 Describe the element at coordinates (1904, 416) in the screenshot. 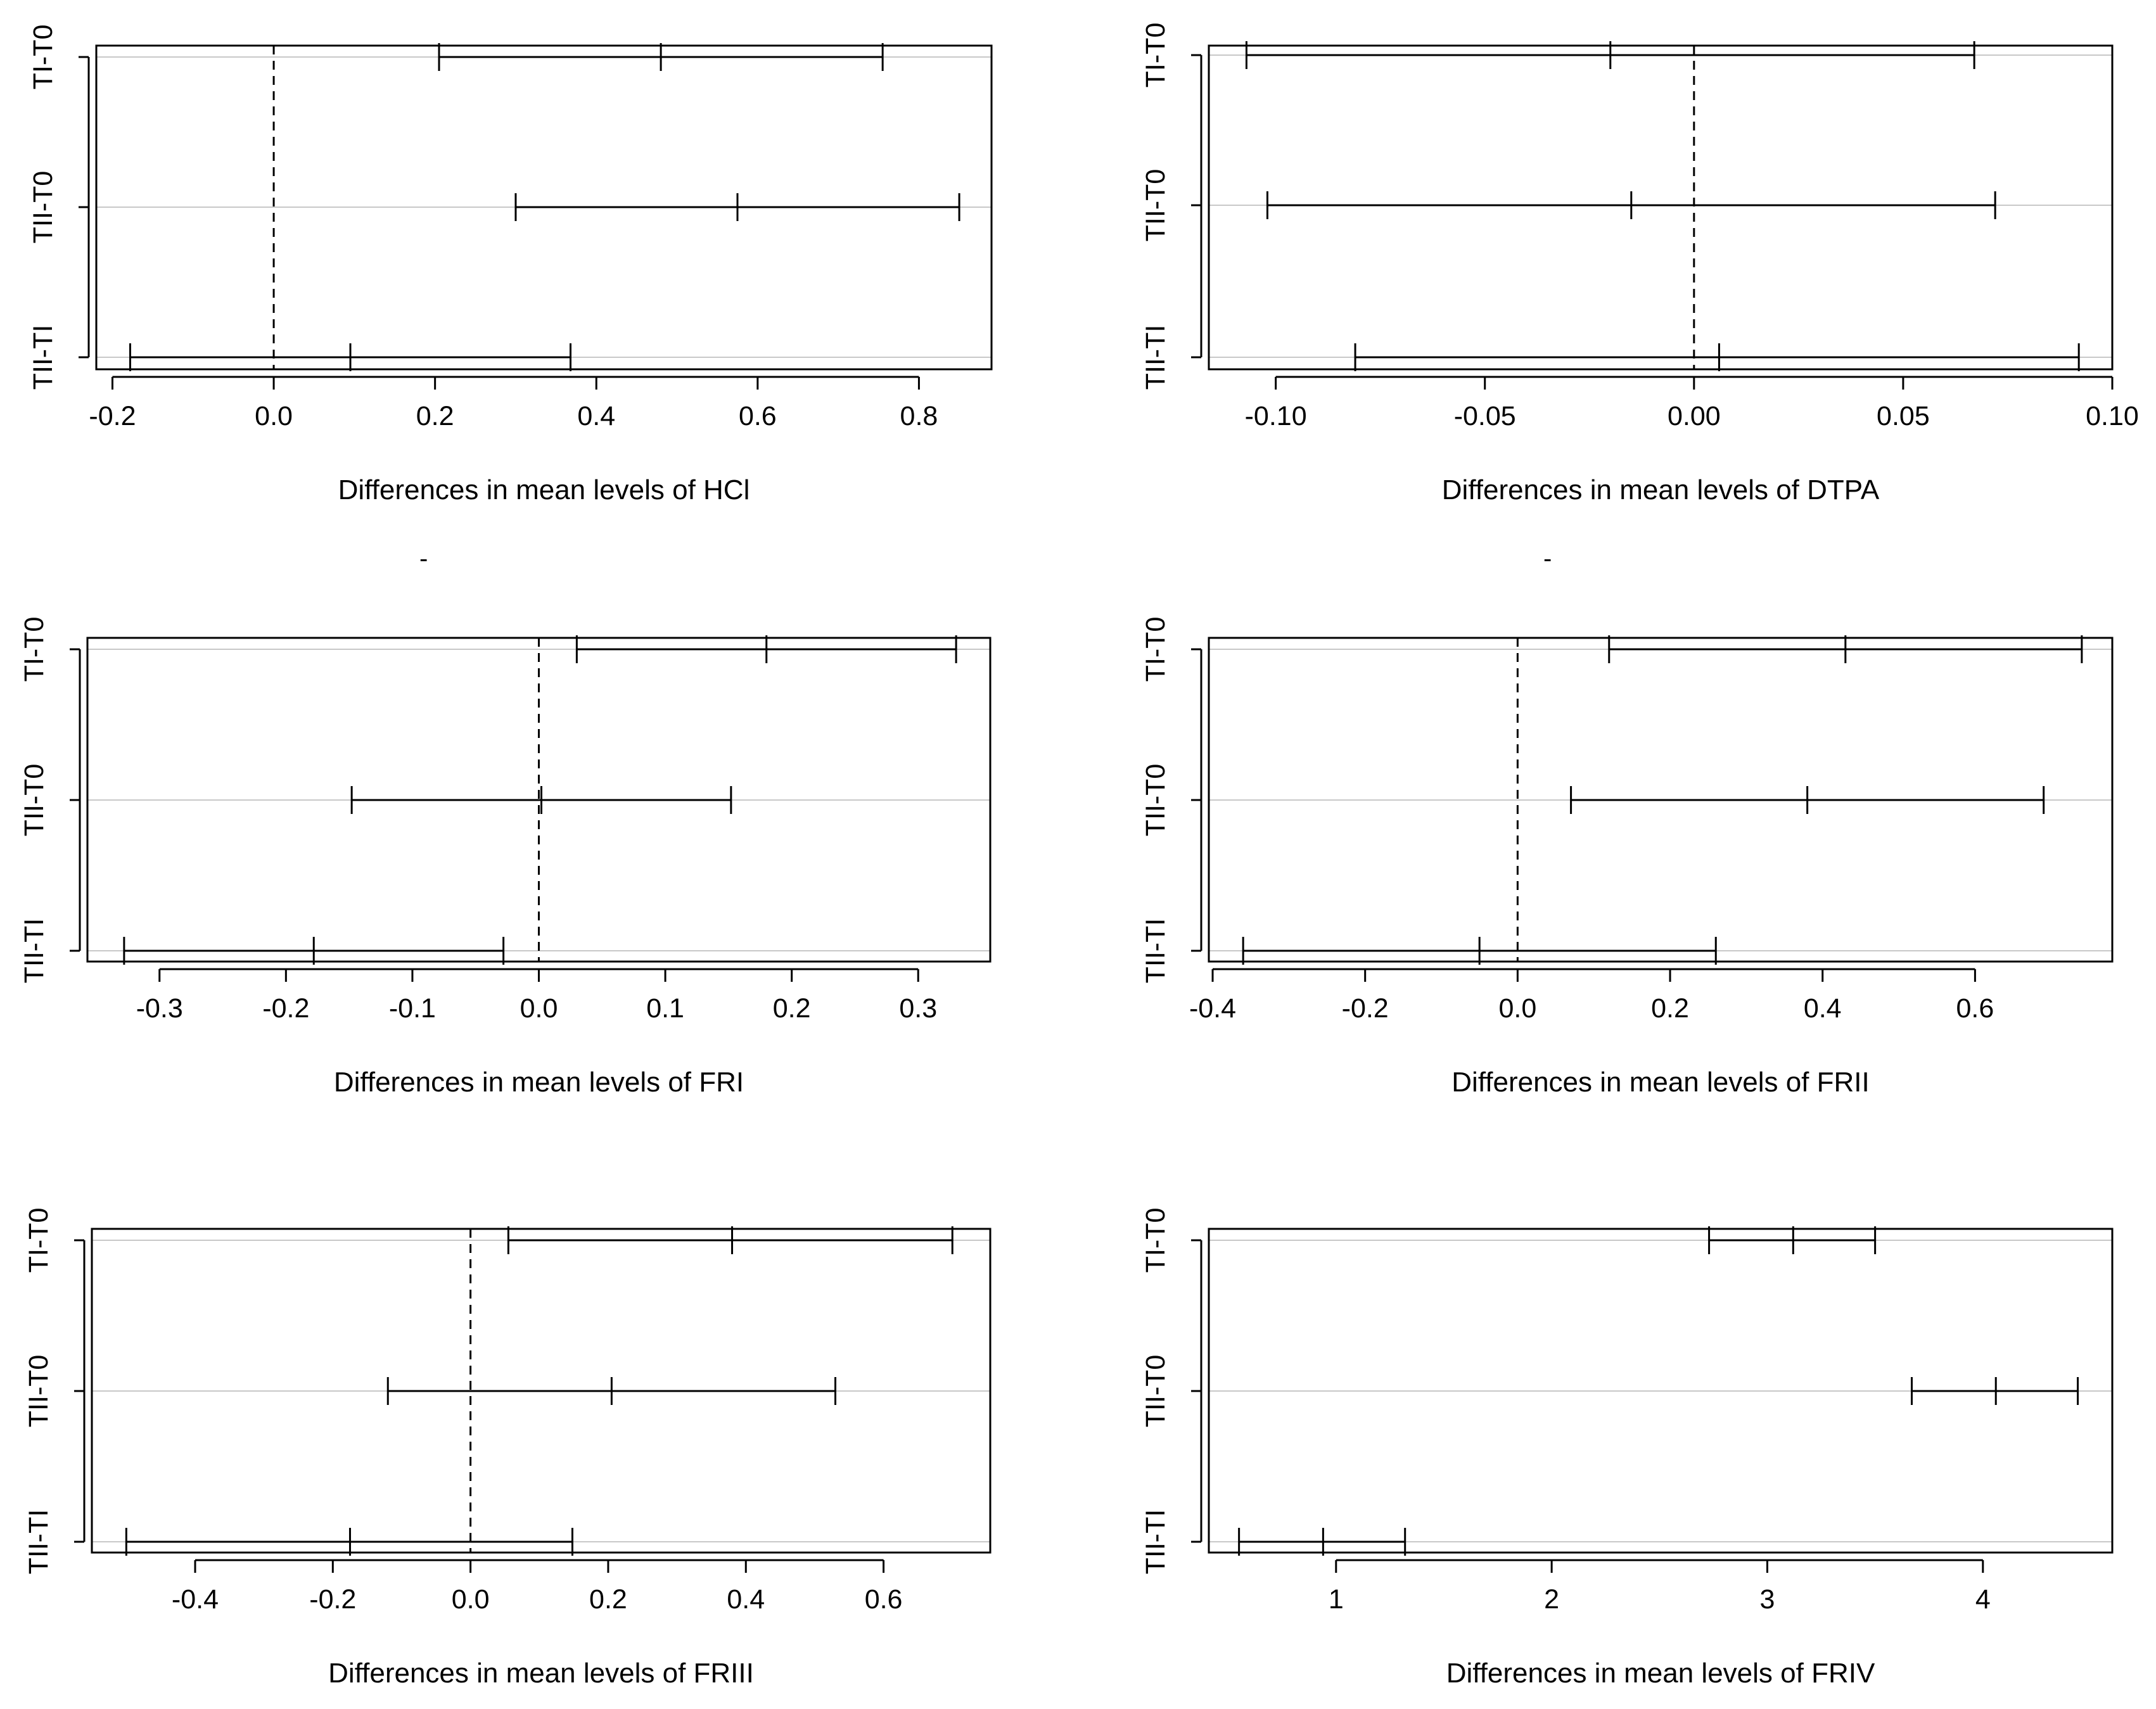

I see `x-tick-label: 0.05` at that location.